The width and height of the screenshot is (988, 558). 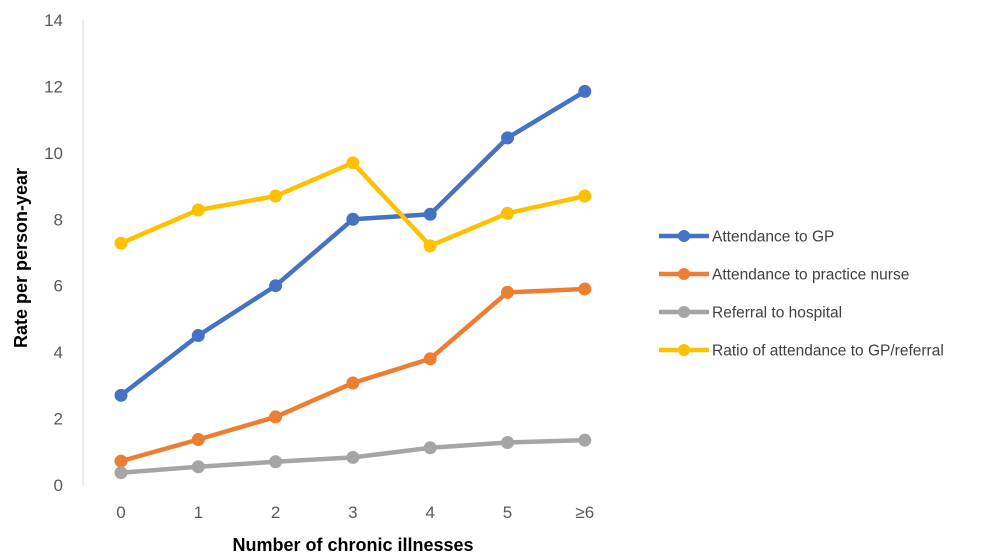 I want to click on y-axis-title: Rate per person-year, so click(x=21, y=258).